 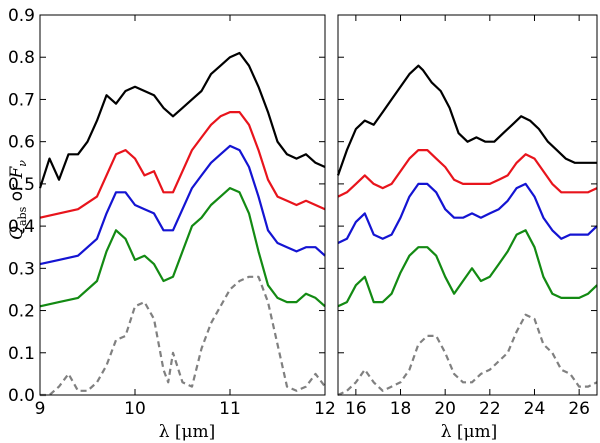 I want to click on x-tick-label: 9, so click(x=40, y=409).